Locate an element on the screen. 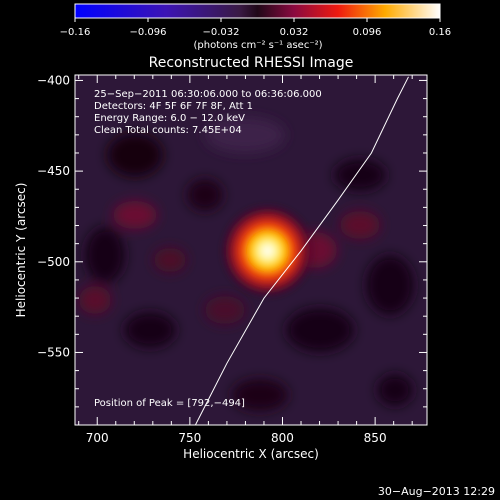 Image resolution: width=500 pixels, height=500 pixels. annotation-line: Detectors: 4F 5F 6F 7F 8F, Att 1 is located at coordinates (173, 106).